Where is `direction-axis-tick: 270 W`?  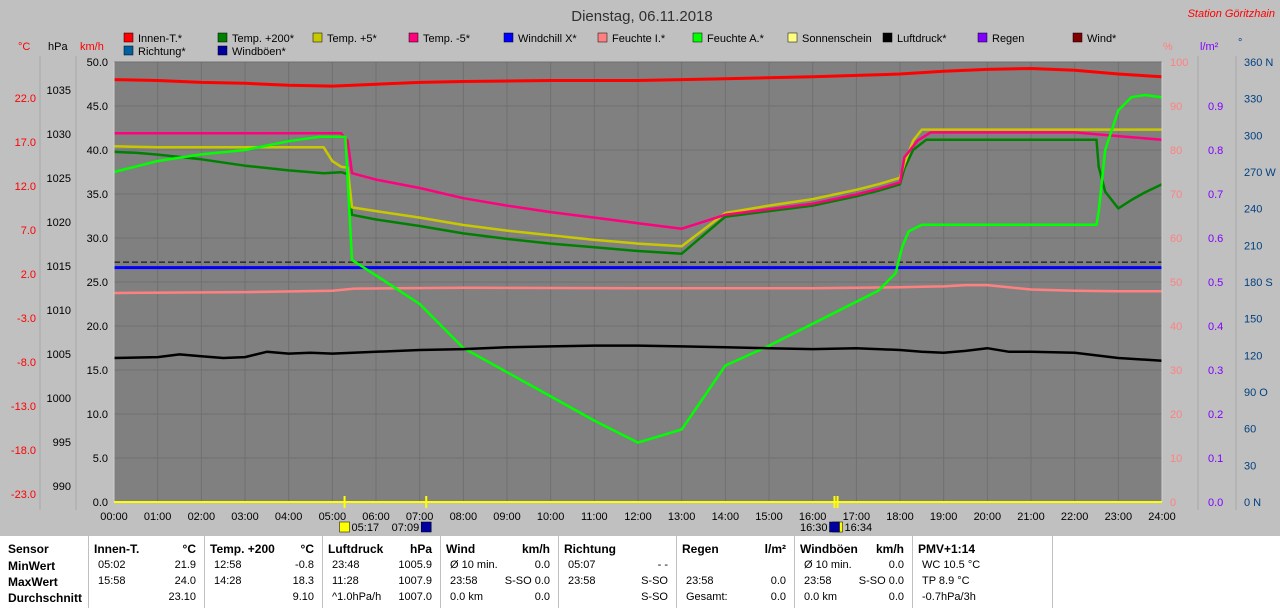 direction-axis-tick: 270 W is located at coordinates (1260, 173).